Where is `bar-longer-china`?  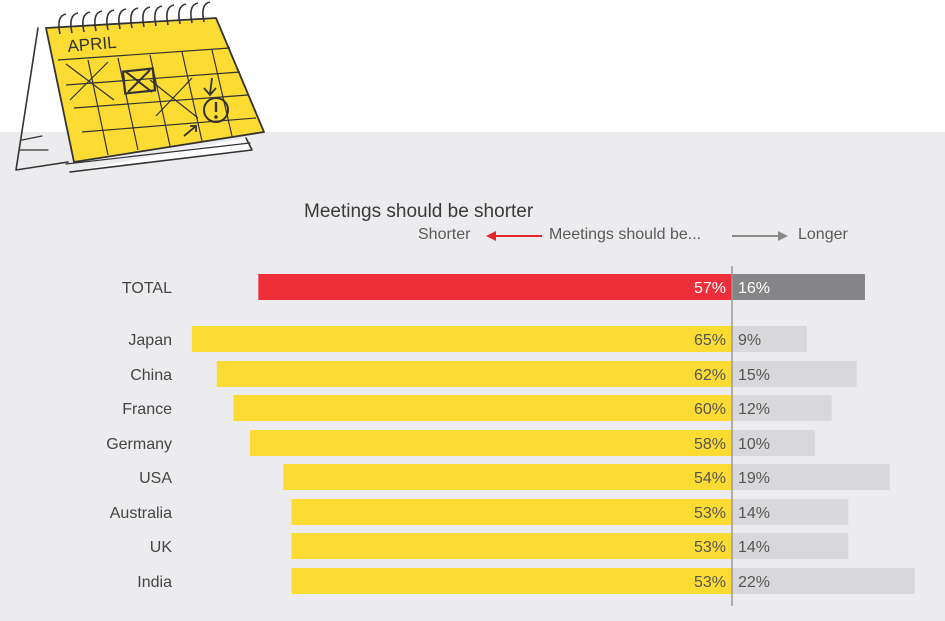
bar-longer-china is located at coordinates (794, 374).